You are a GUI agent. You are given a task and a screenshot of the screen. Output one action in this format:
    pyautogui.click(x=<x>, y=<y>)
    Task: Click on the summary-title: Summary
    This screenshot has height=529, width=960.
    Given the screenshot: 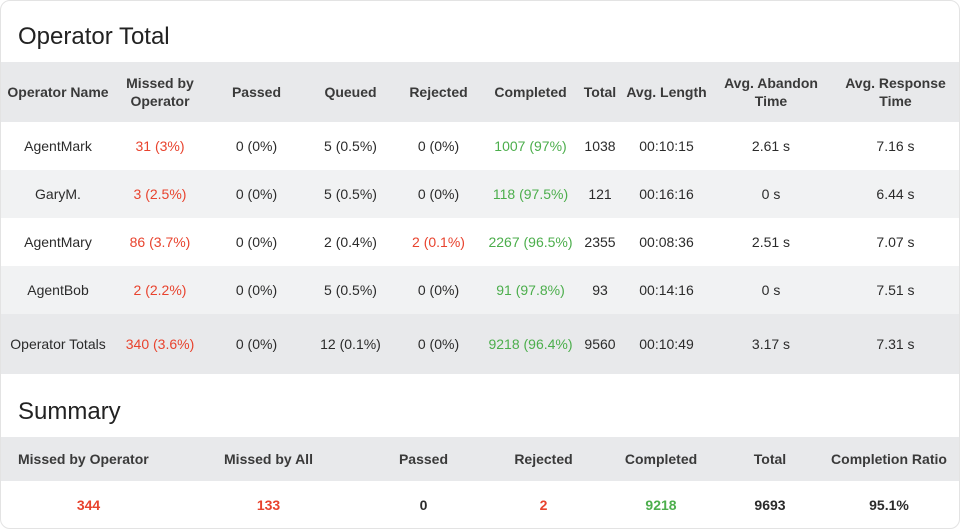 What is the action you would take?
    pyautogui.click(x=69, y=411)
    